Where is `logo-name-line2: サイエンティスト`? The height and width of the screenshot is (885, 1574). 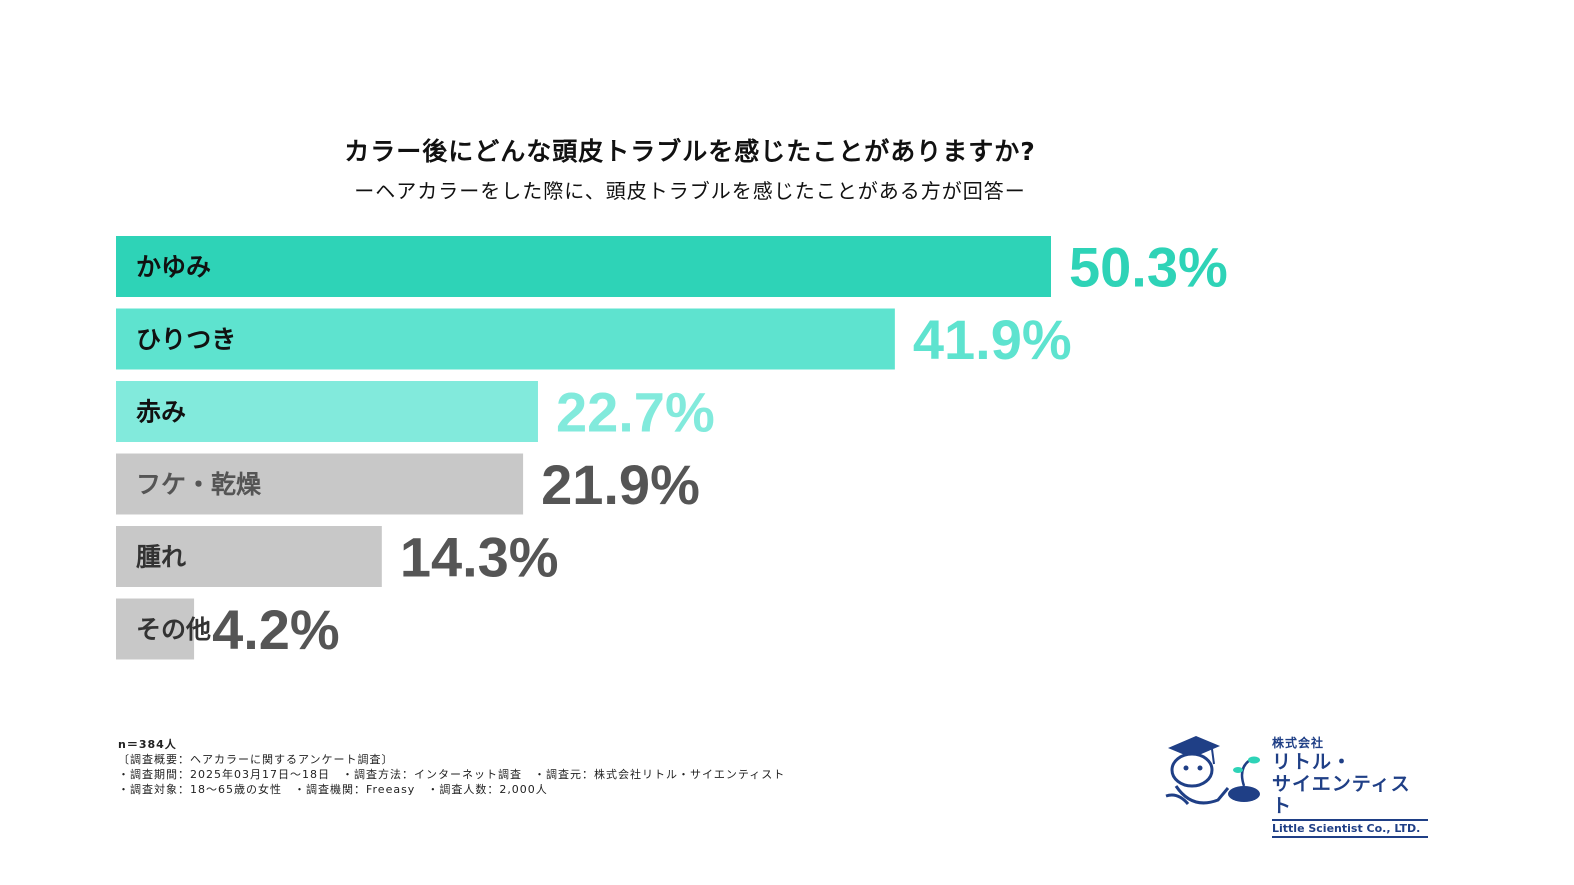
logo-name-line2: サイエンティスト is located at coordinates (1341, 795).